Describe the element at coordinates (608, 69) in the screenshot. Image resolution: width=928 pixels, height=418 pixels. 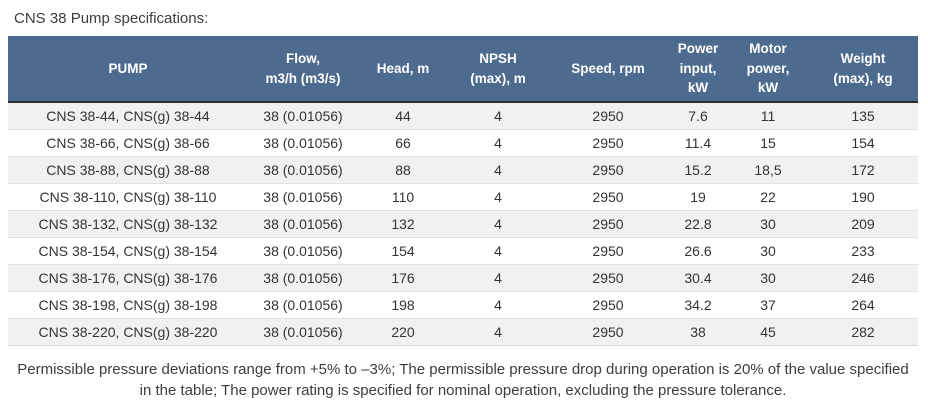
I see `column-header-speed: Speed, rpm` at that location.